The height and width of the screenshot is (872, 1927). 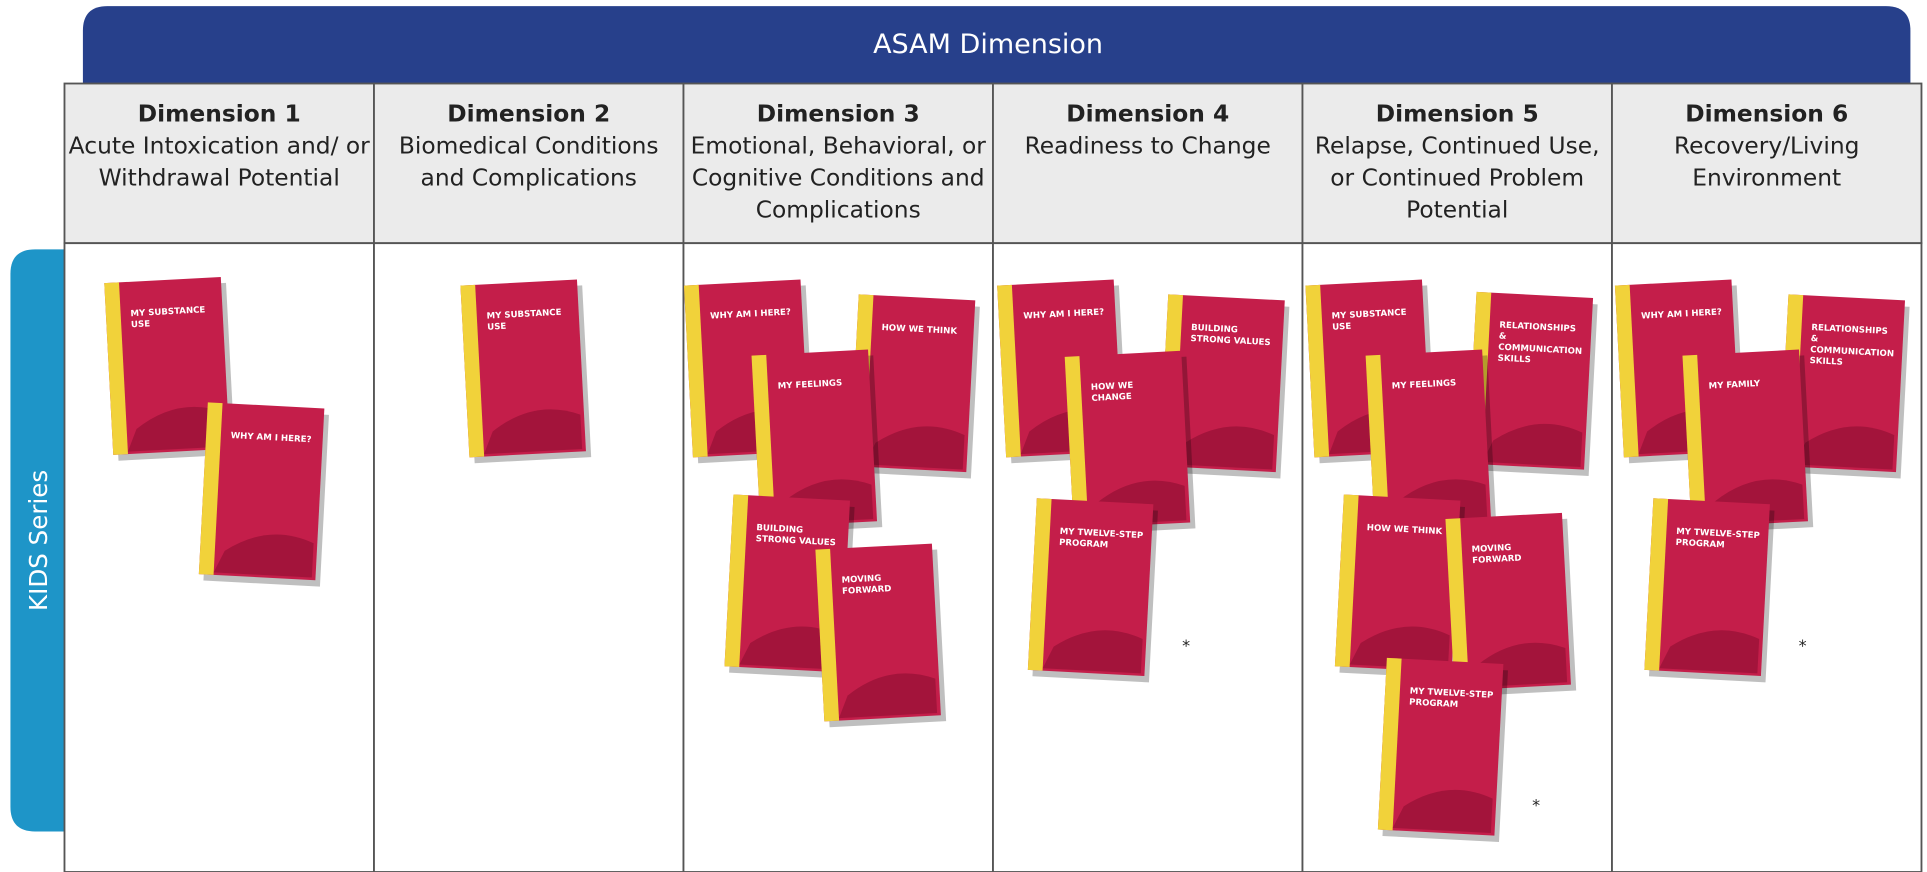 I want to click on header-content: Dimension 6 Recovery/Living Environment, so click(x=1766, y=139).